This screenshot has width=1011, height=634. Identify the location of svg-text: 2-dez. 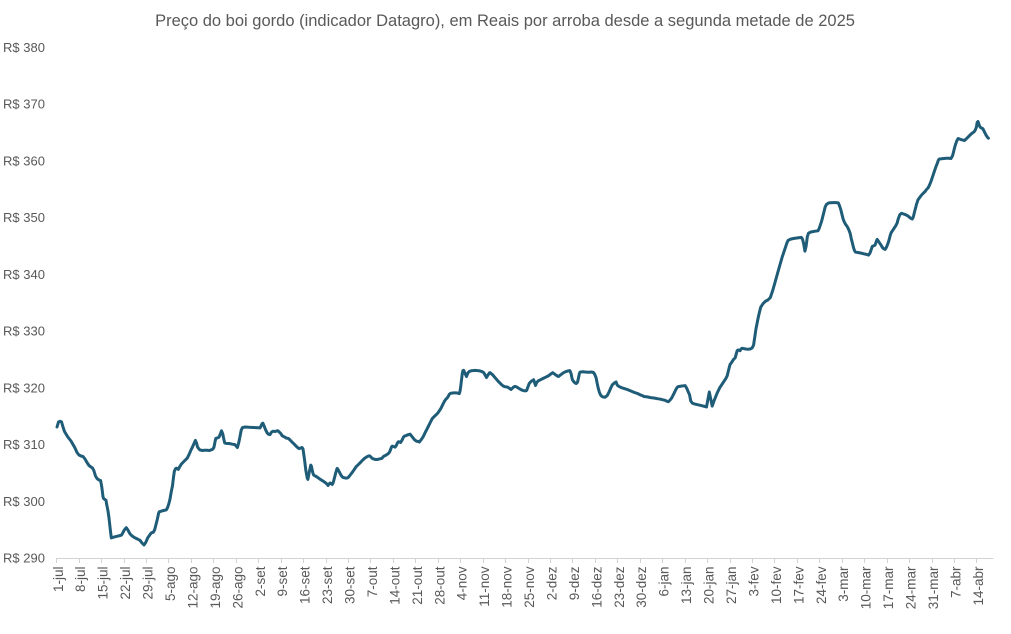
(552, 583).